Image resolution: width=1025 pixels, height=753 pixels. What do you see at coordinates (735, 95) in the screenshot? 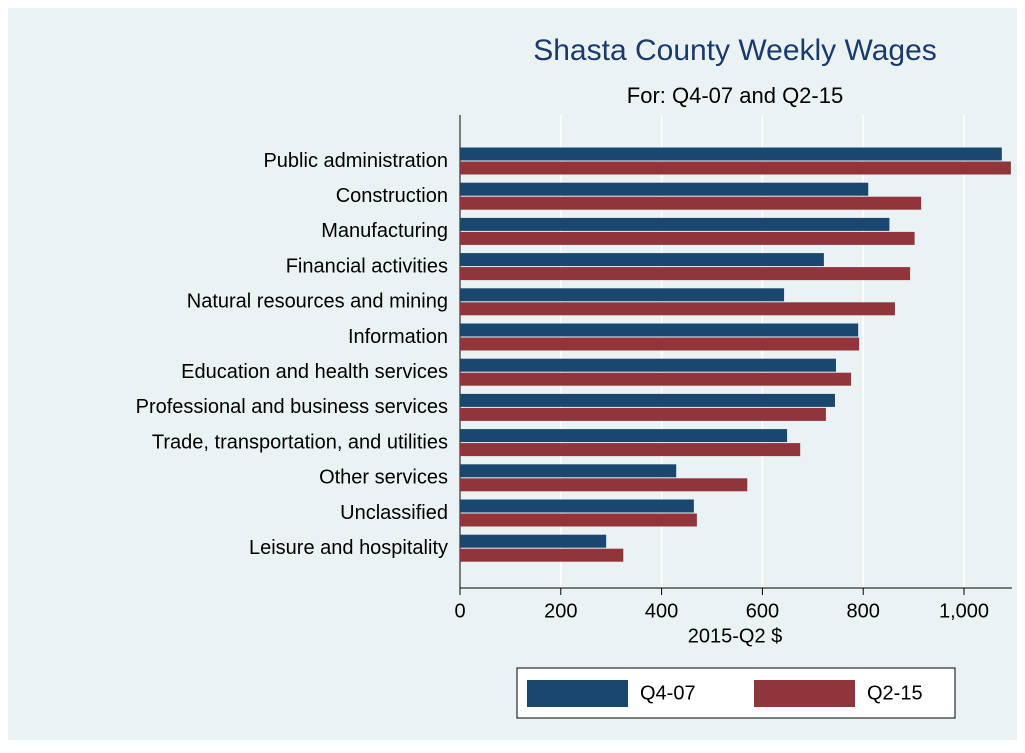
I see `chart-subtitle: For: Q4-07 and Q2-15` at bounding box center [735, 95].